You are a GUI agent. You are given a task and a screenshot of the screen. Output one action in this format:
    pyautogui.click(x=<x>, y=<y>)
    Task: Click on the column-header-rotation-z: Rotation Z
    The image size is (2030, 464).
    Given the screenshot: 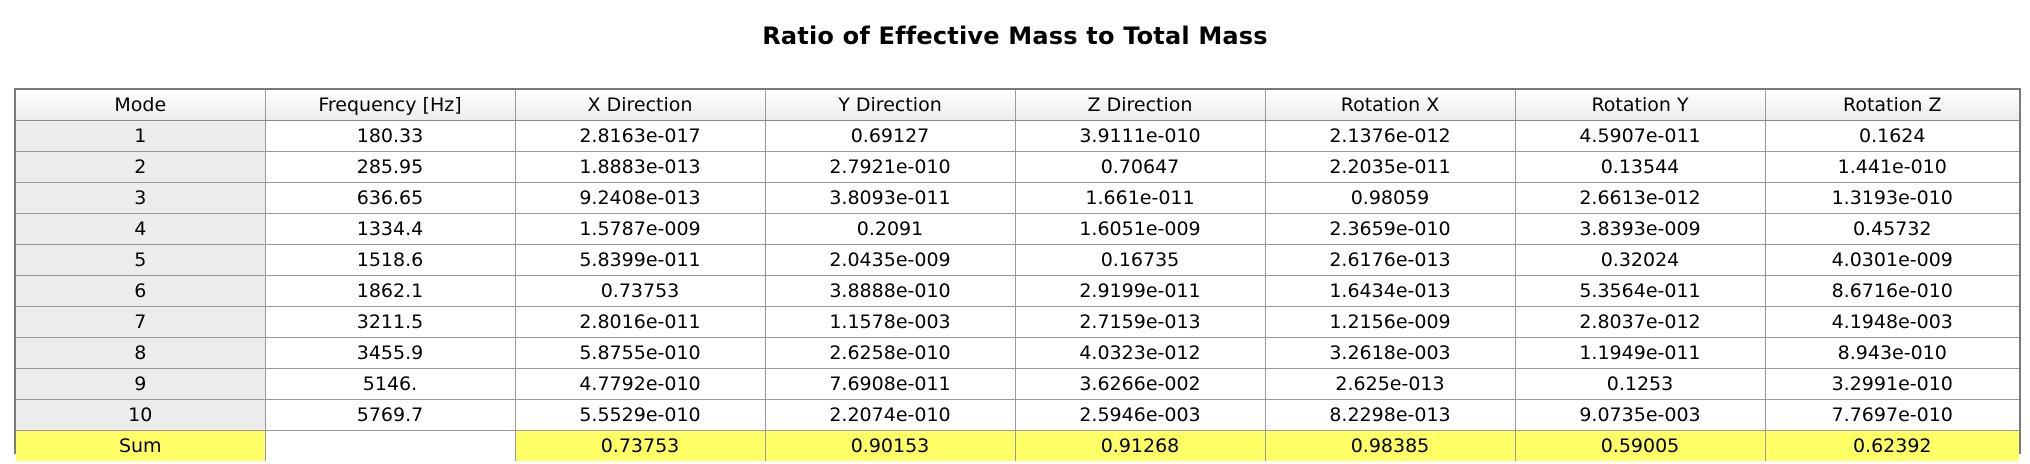 What is the action you would take?
    pyautogui.click(x=1892, y=105)
    